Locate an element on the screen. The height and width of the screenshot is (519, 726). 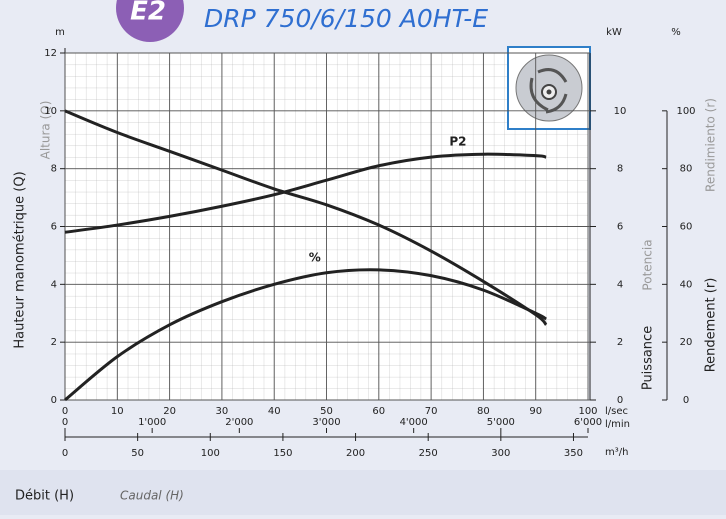
x2-tick-label: 1'000 is located at coordinates (152, 422).